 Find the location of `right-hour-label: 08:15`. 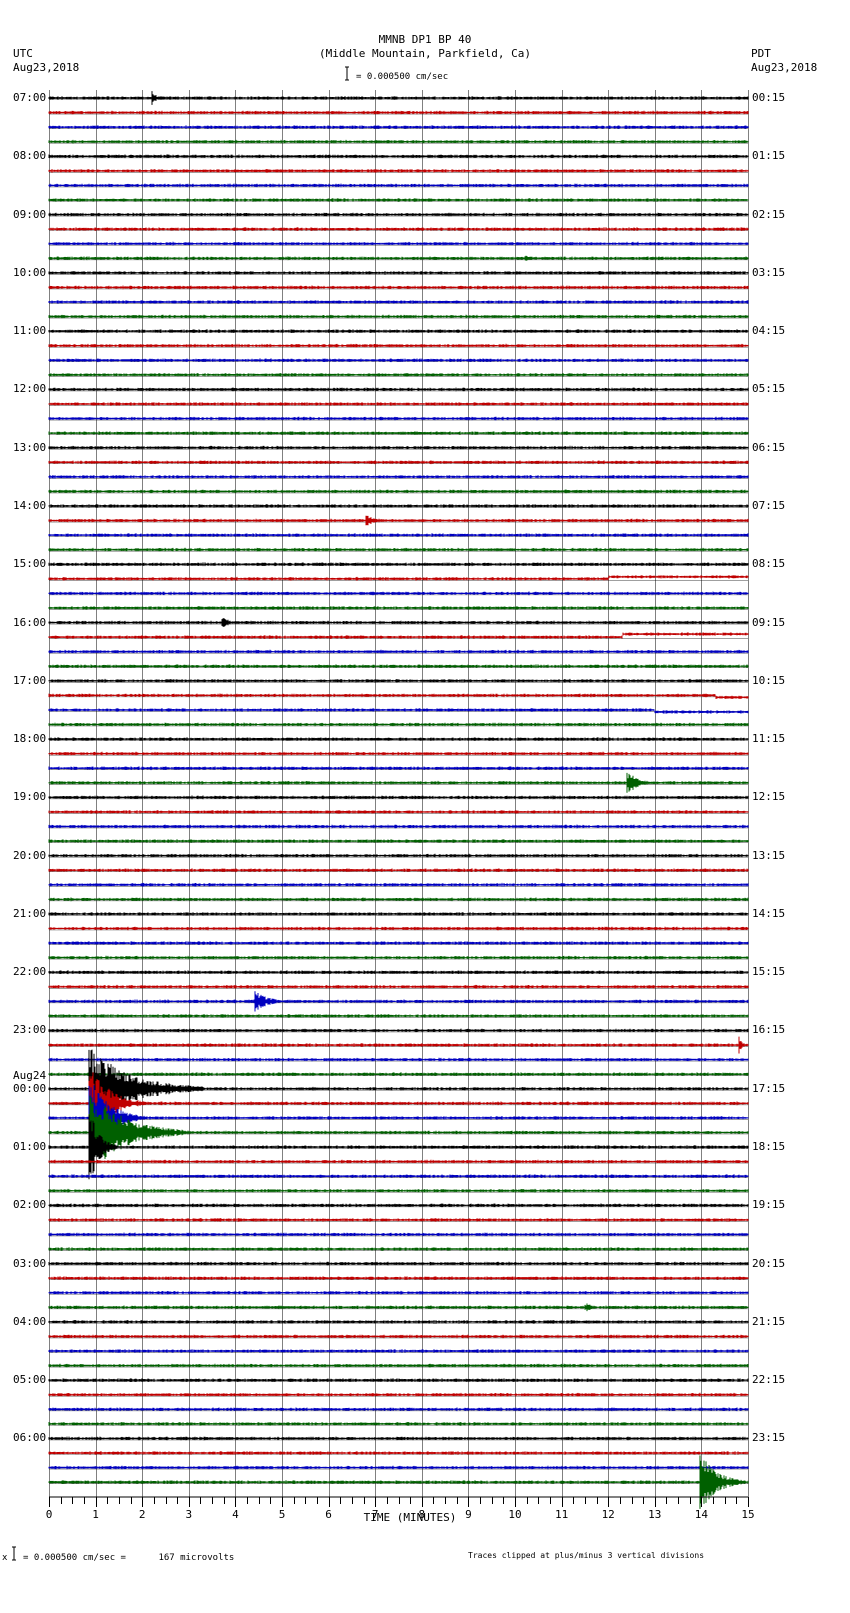

right-hour-label: 08:15 is located at coordinates (769, 564).